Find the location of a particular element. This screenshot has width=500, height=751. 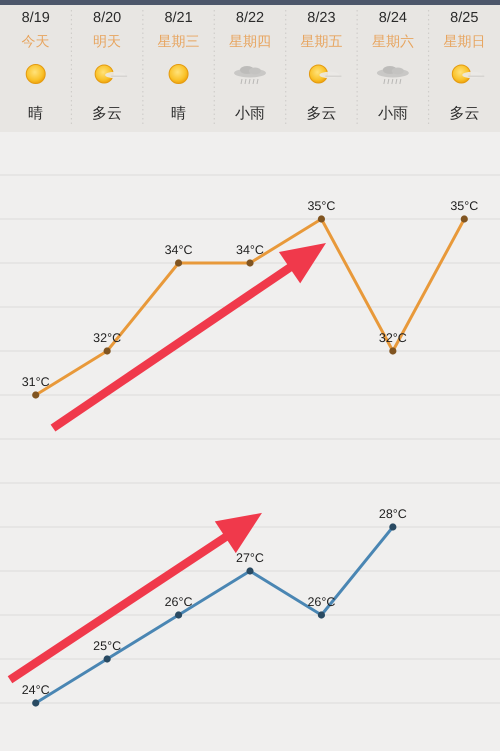

x-tick-label: 星期三 is located at coordinates (179, 41).